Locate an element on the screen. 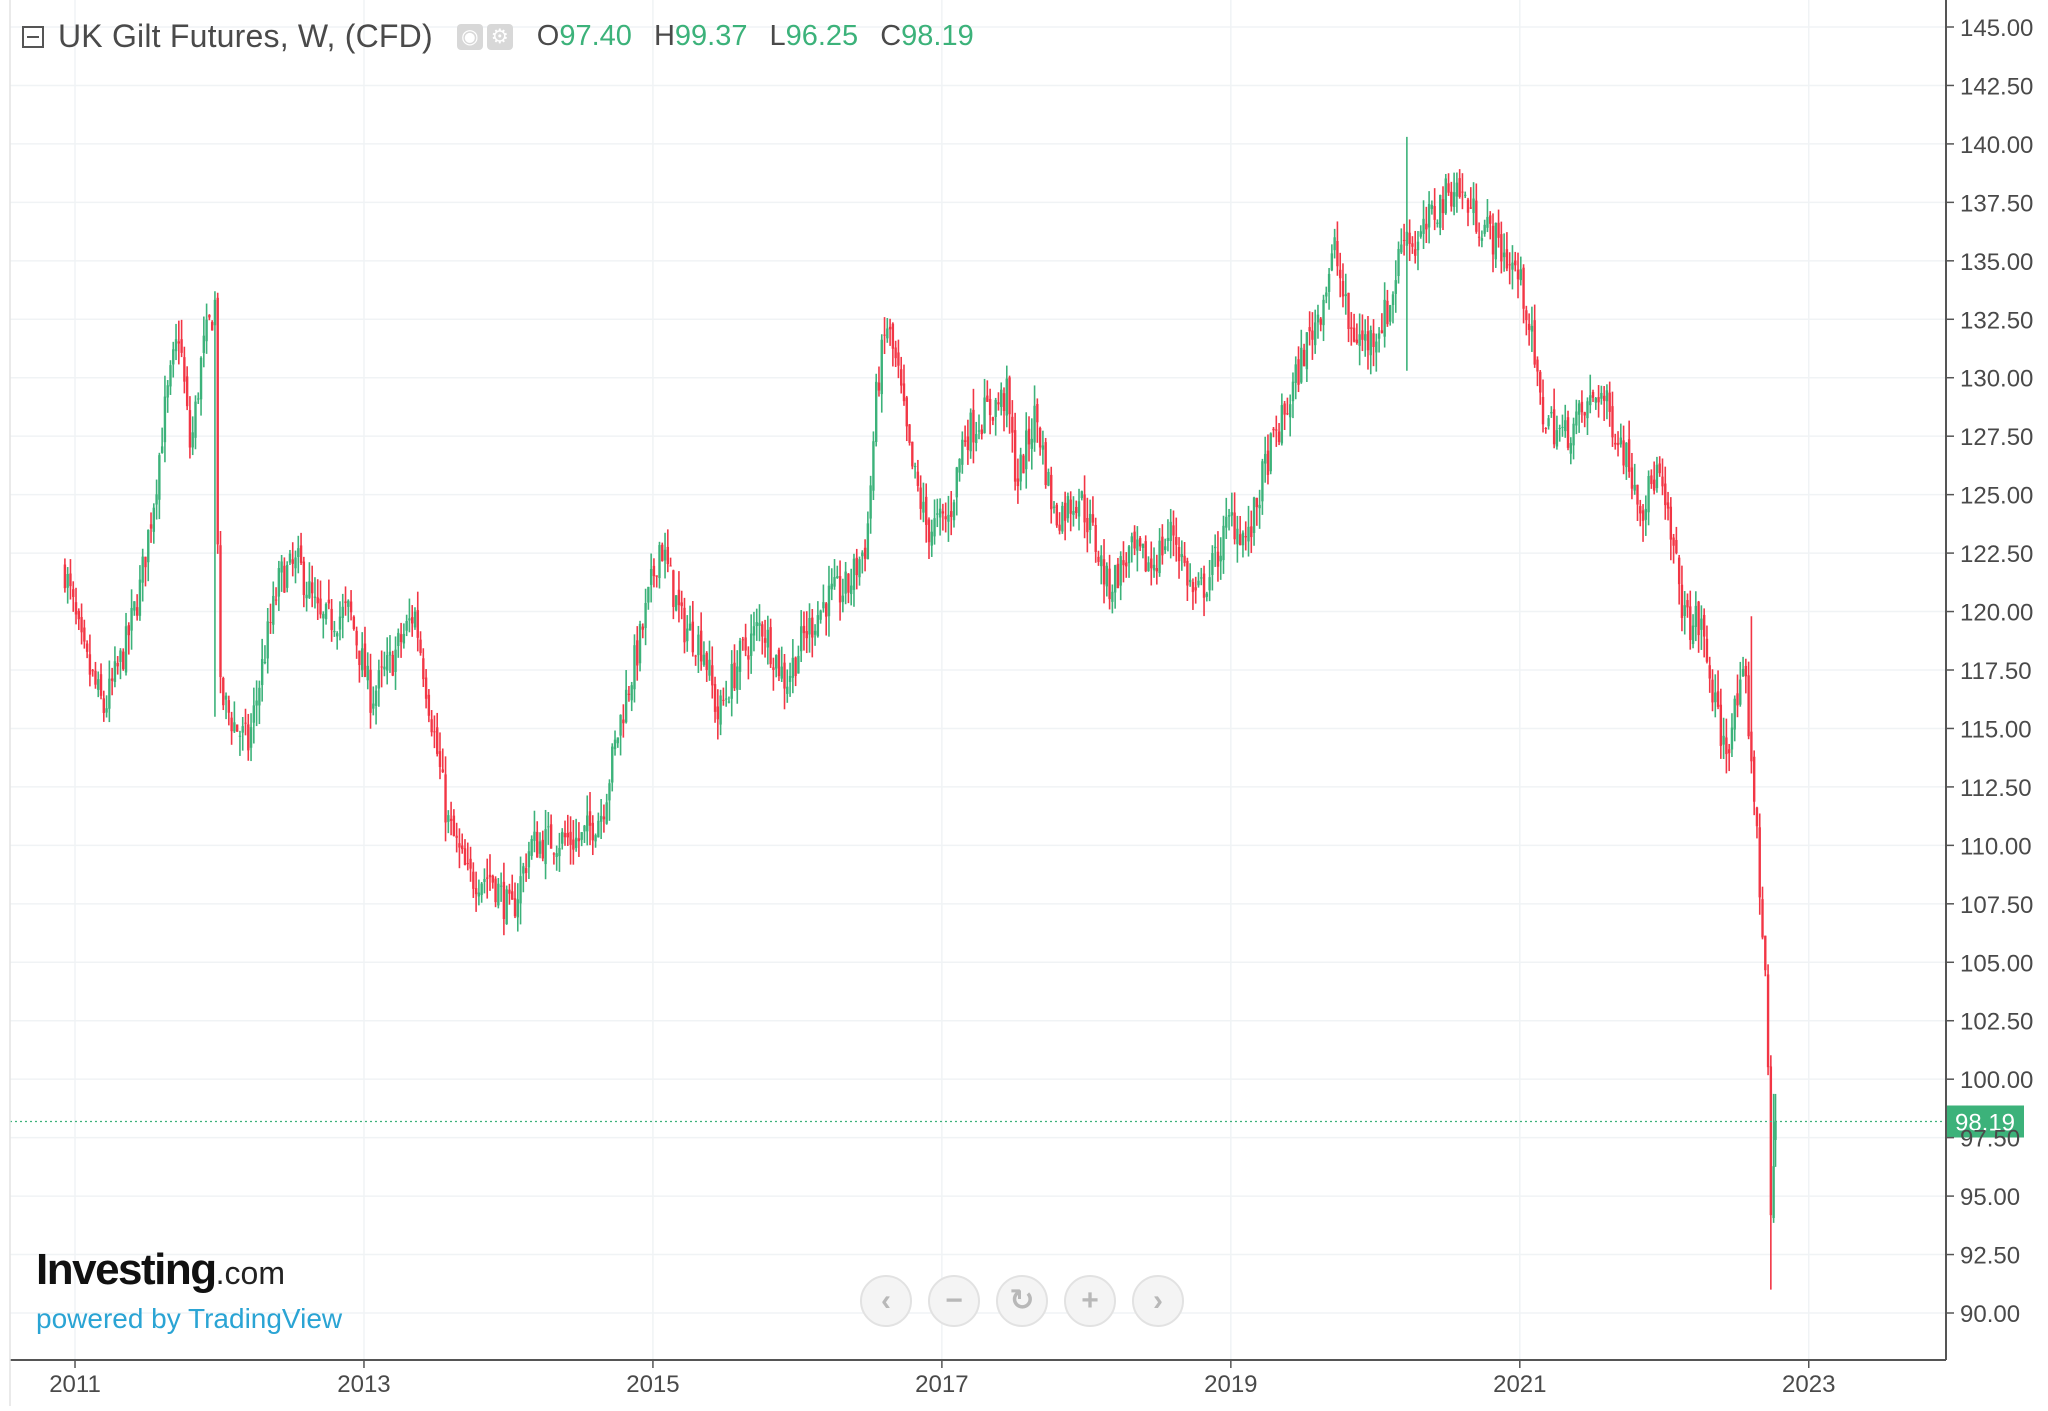  open-value: 97.40 is located at coordinates (595, 36).